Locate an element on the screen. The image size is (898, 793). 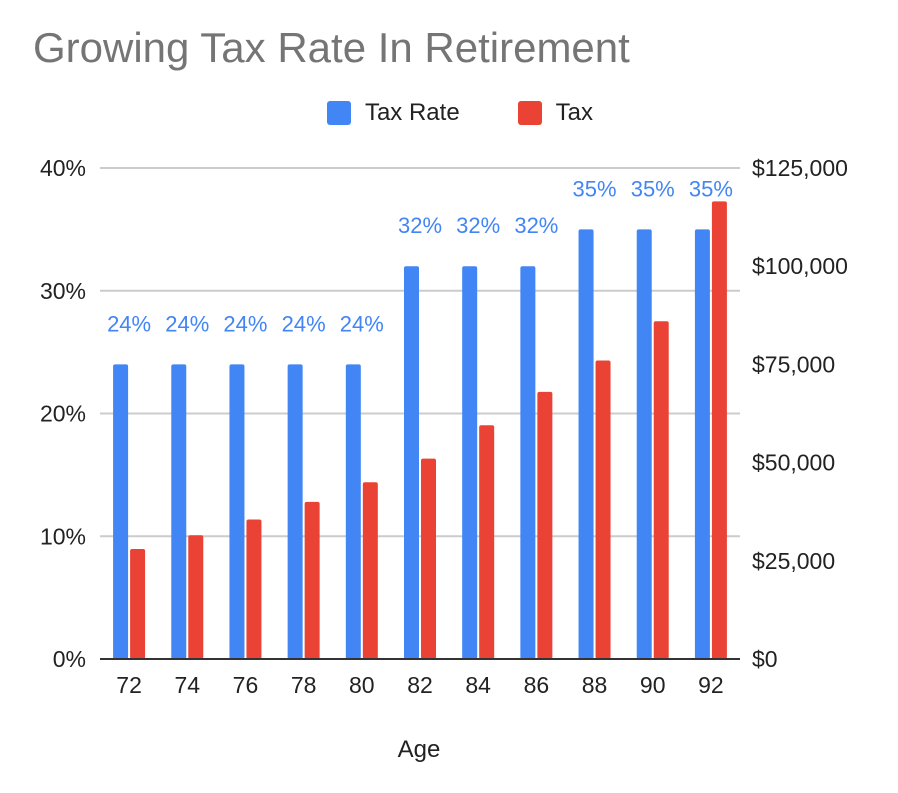
x-axis-tick-label: 88 is located at coordinates (595, 685).